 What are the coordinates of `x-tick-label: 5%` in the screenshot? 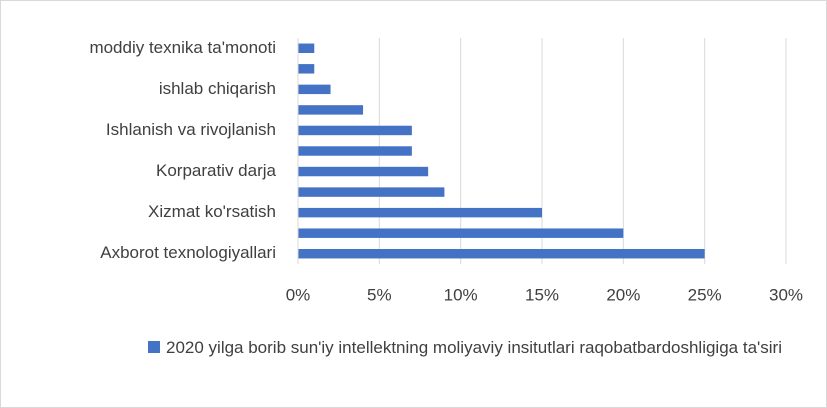 It's located at (379, 294).